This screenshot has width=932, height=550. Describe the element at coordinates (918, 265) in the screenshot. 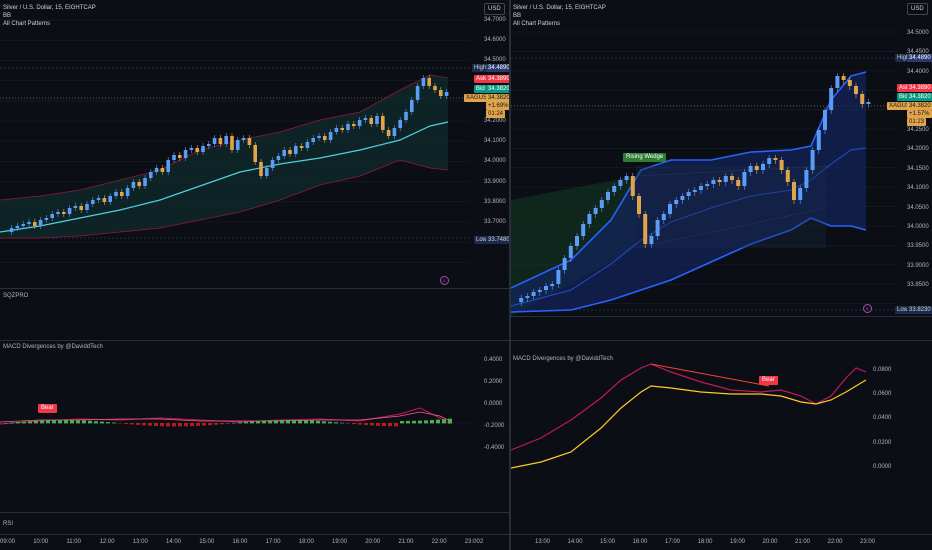

I see `right-price-tick: 33.9000` at that location.